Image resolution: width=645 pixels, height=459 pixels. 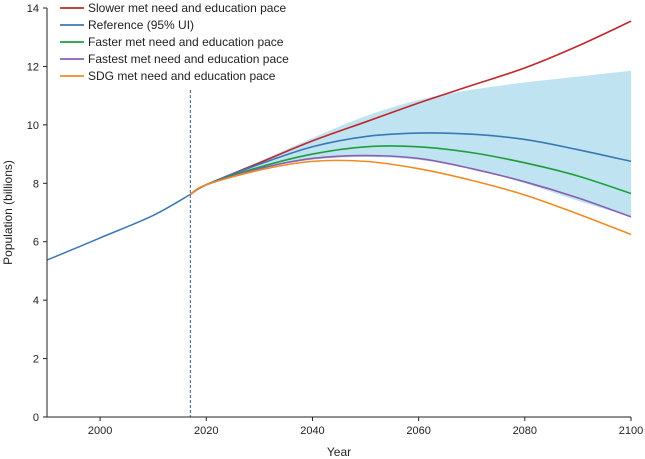 What do you see at coordinates (8, 212) in the screenshot?
I see `y-axis-title: Population (billions)` at bounding box center [8, 212].